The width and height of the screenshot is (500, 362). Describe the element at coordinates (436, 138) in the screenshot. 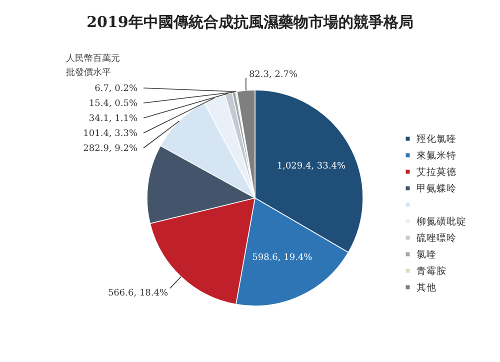

I see `legend-label: 羥化氯喹` at that location.